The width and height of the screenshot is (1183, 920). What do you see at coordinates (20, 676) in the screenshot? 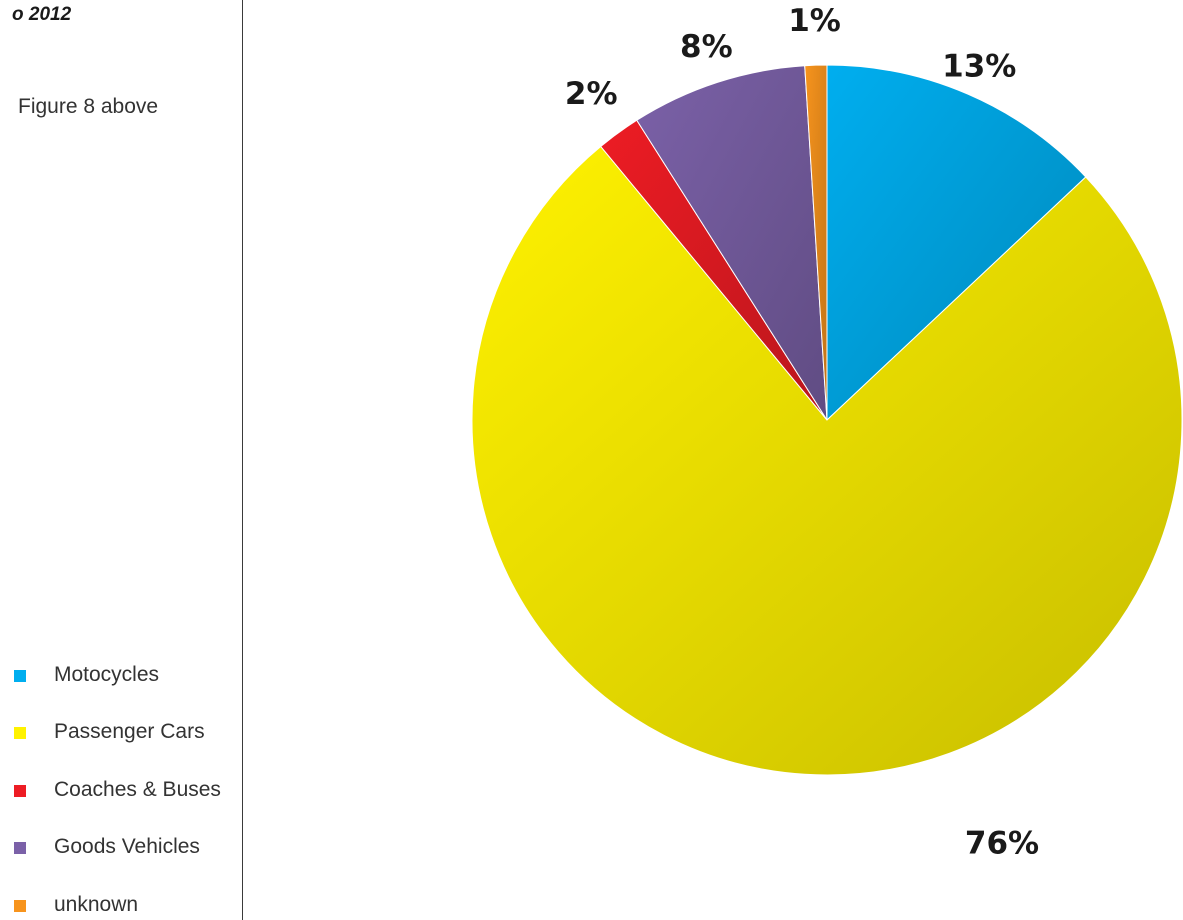
I see `legend-swatch-motocycles` at bounding box center [20, 676].